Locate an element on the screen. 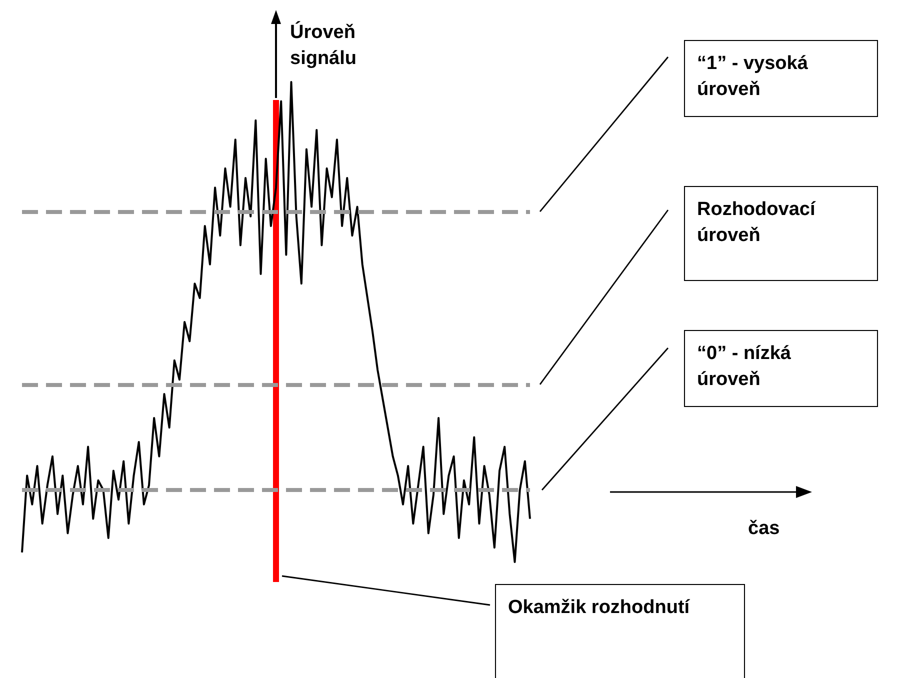 This screenshot has width=906, height=678. y-axis-title: Úroveň signálu is located at coordinates (324, 45).